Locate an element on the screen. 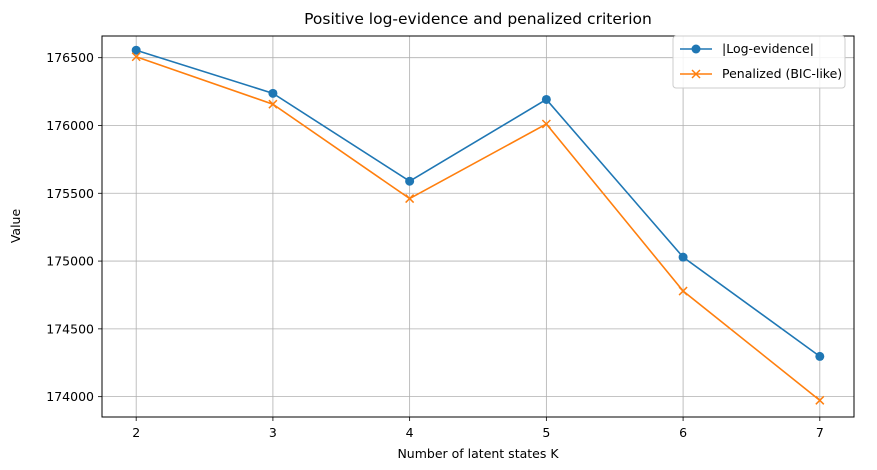 The height and width of the screenshot is (470, 877). y-tick-label: 175000 is located at coordinates (70, 261).